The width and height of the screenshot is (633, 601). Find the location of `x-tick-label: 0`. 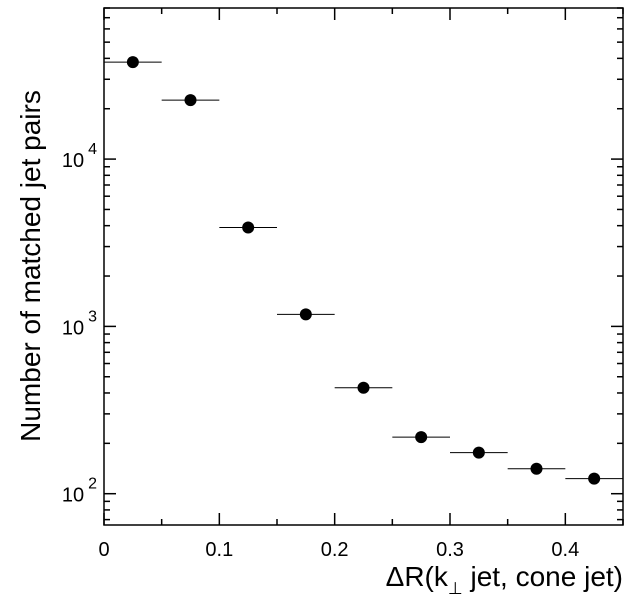

x-tick-label: 0 is located at coordinates (103, 550).